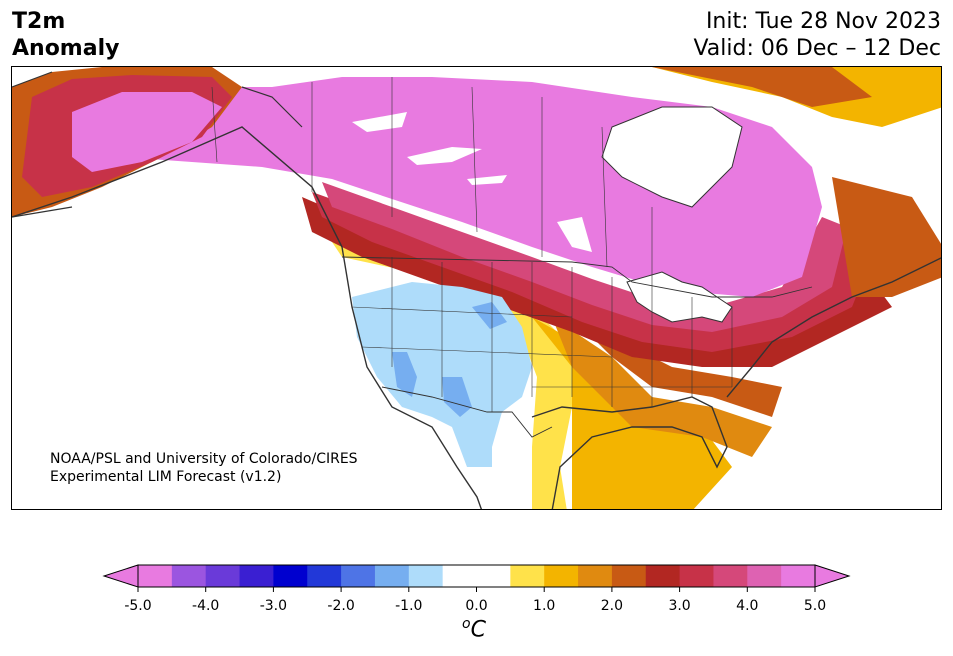  What do you see at coordinates (815, 606) in the screenshot?
I see `colorbar-tick-label: 5.0` at bounding box center [815, 606].